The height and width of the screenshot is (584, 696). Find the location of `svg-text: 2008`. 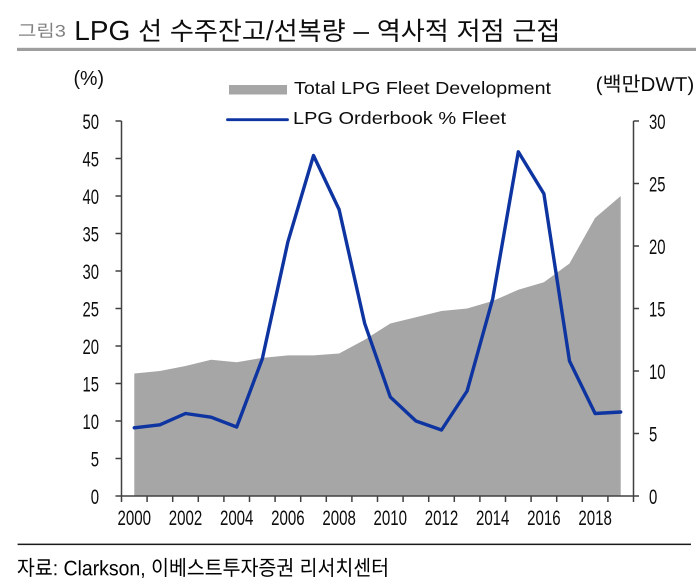

svg-text: 2008 is located at coordinates (339, 518).